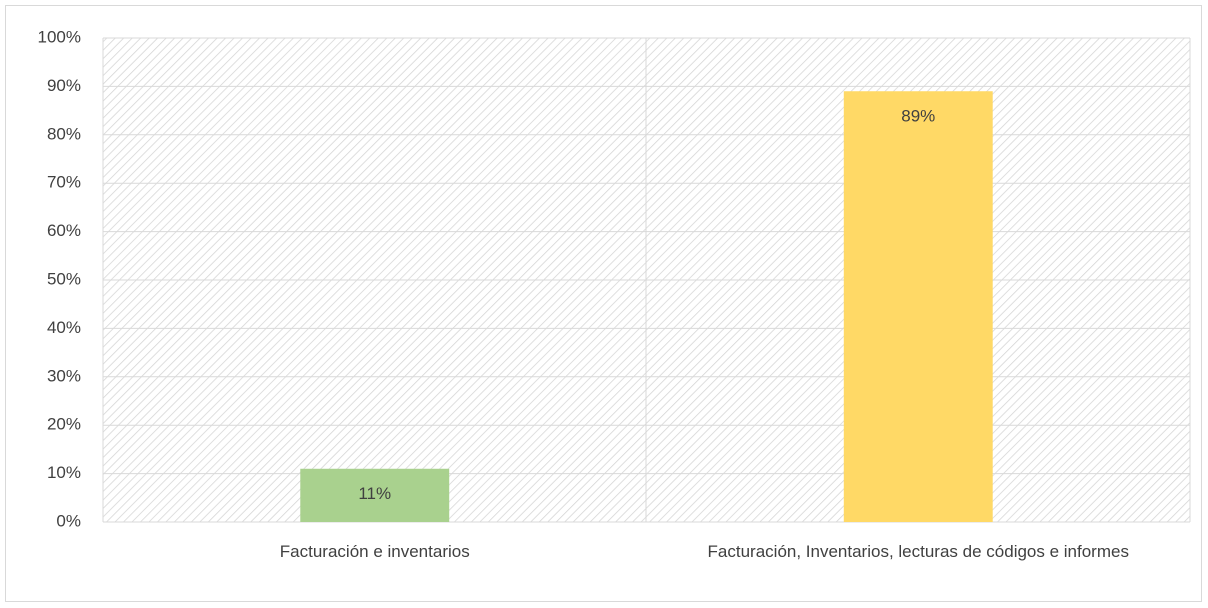 The height and width of the screenshot is (608, 1208). Describe the element at coordinates (64, 133) in the screenshot. I see `y-tick-label: 80%` at that location.